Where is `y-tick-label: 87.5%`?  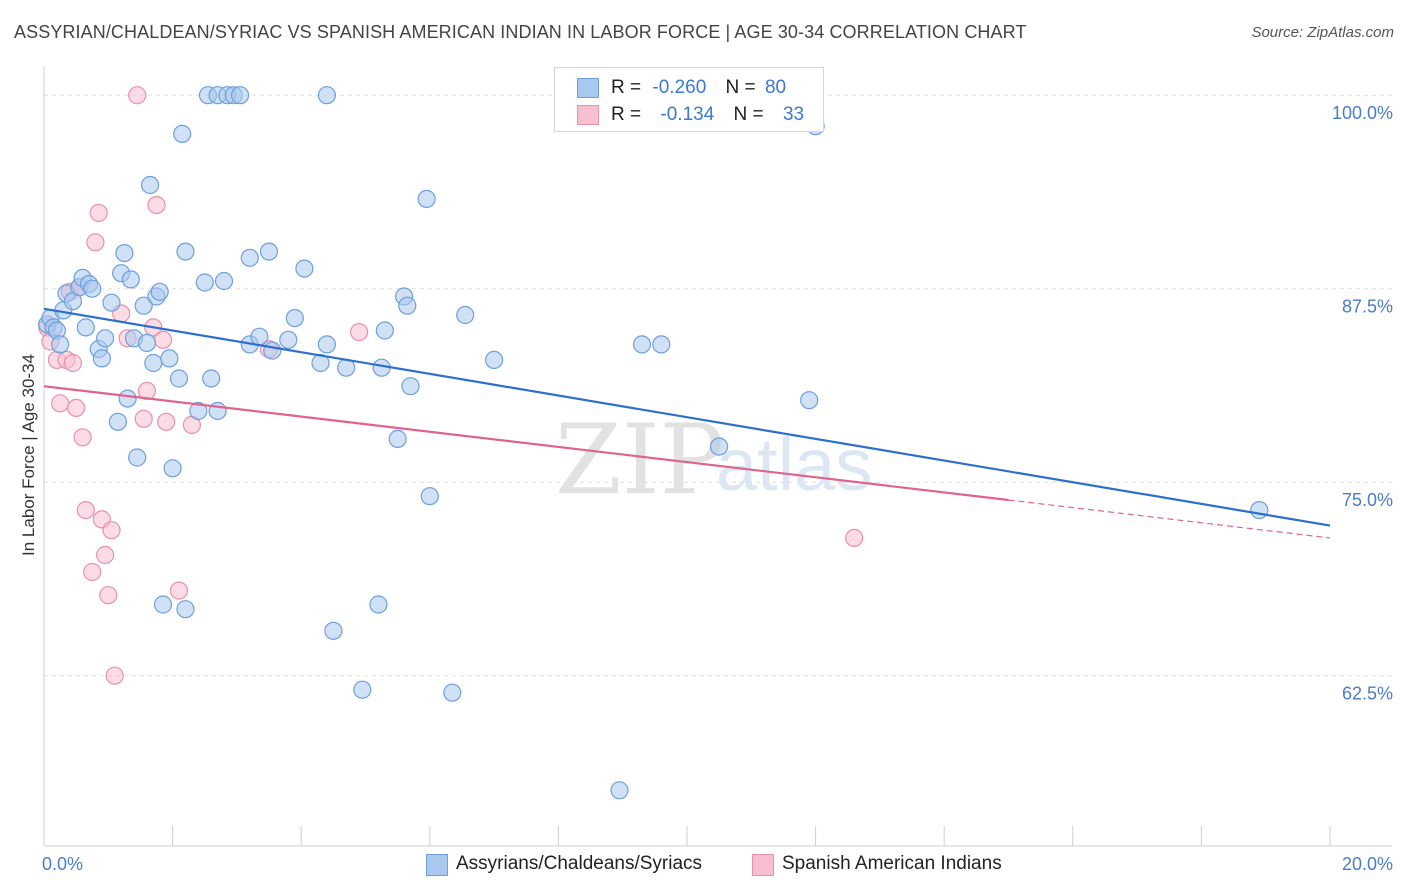 y-tick-label: 87.5% is located at coordinates (1367, 307).